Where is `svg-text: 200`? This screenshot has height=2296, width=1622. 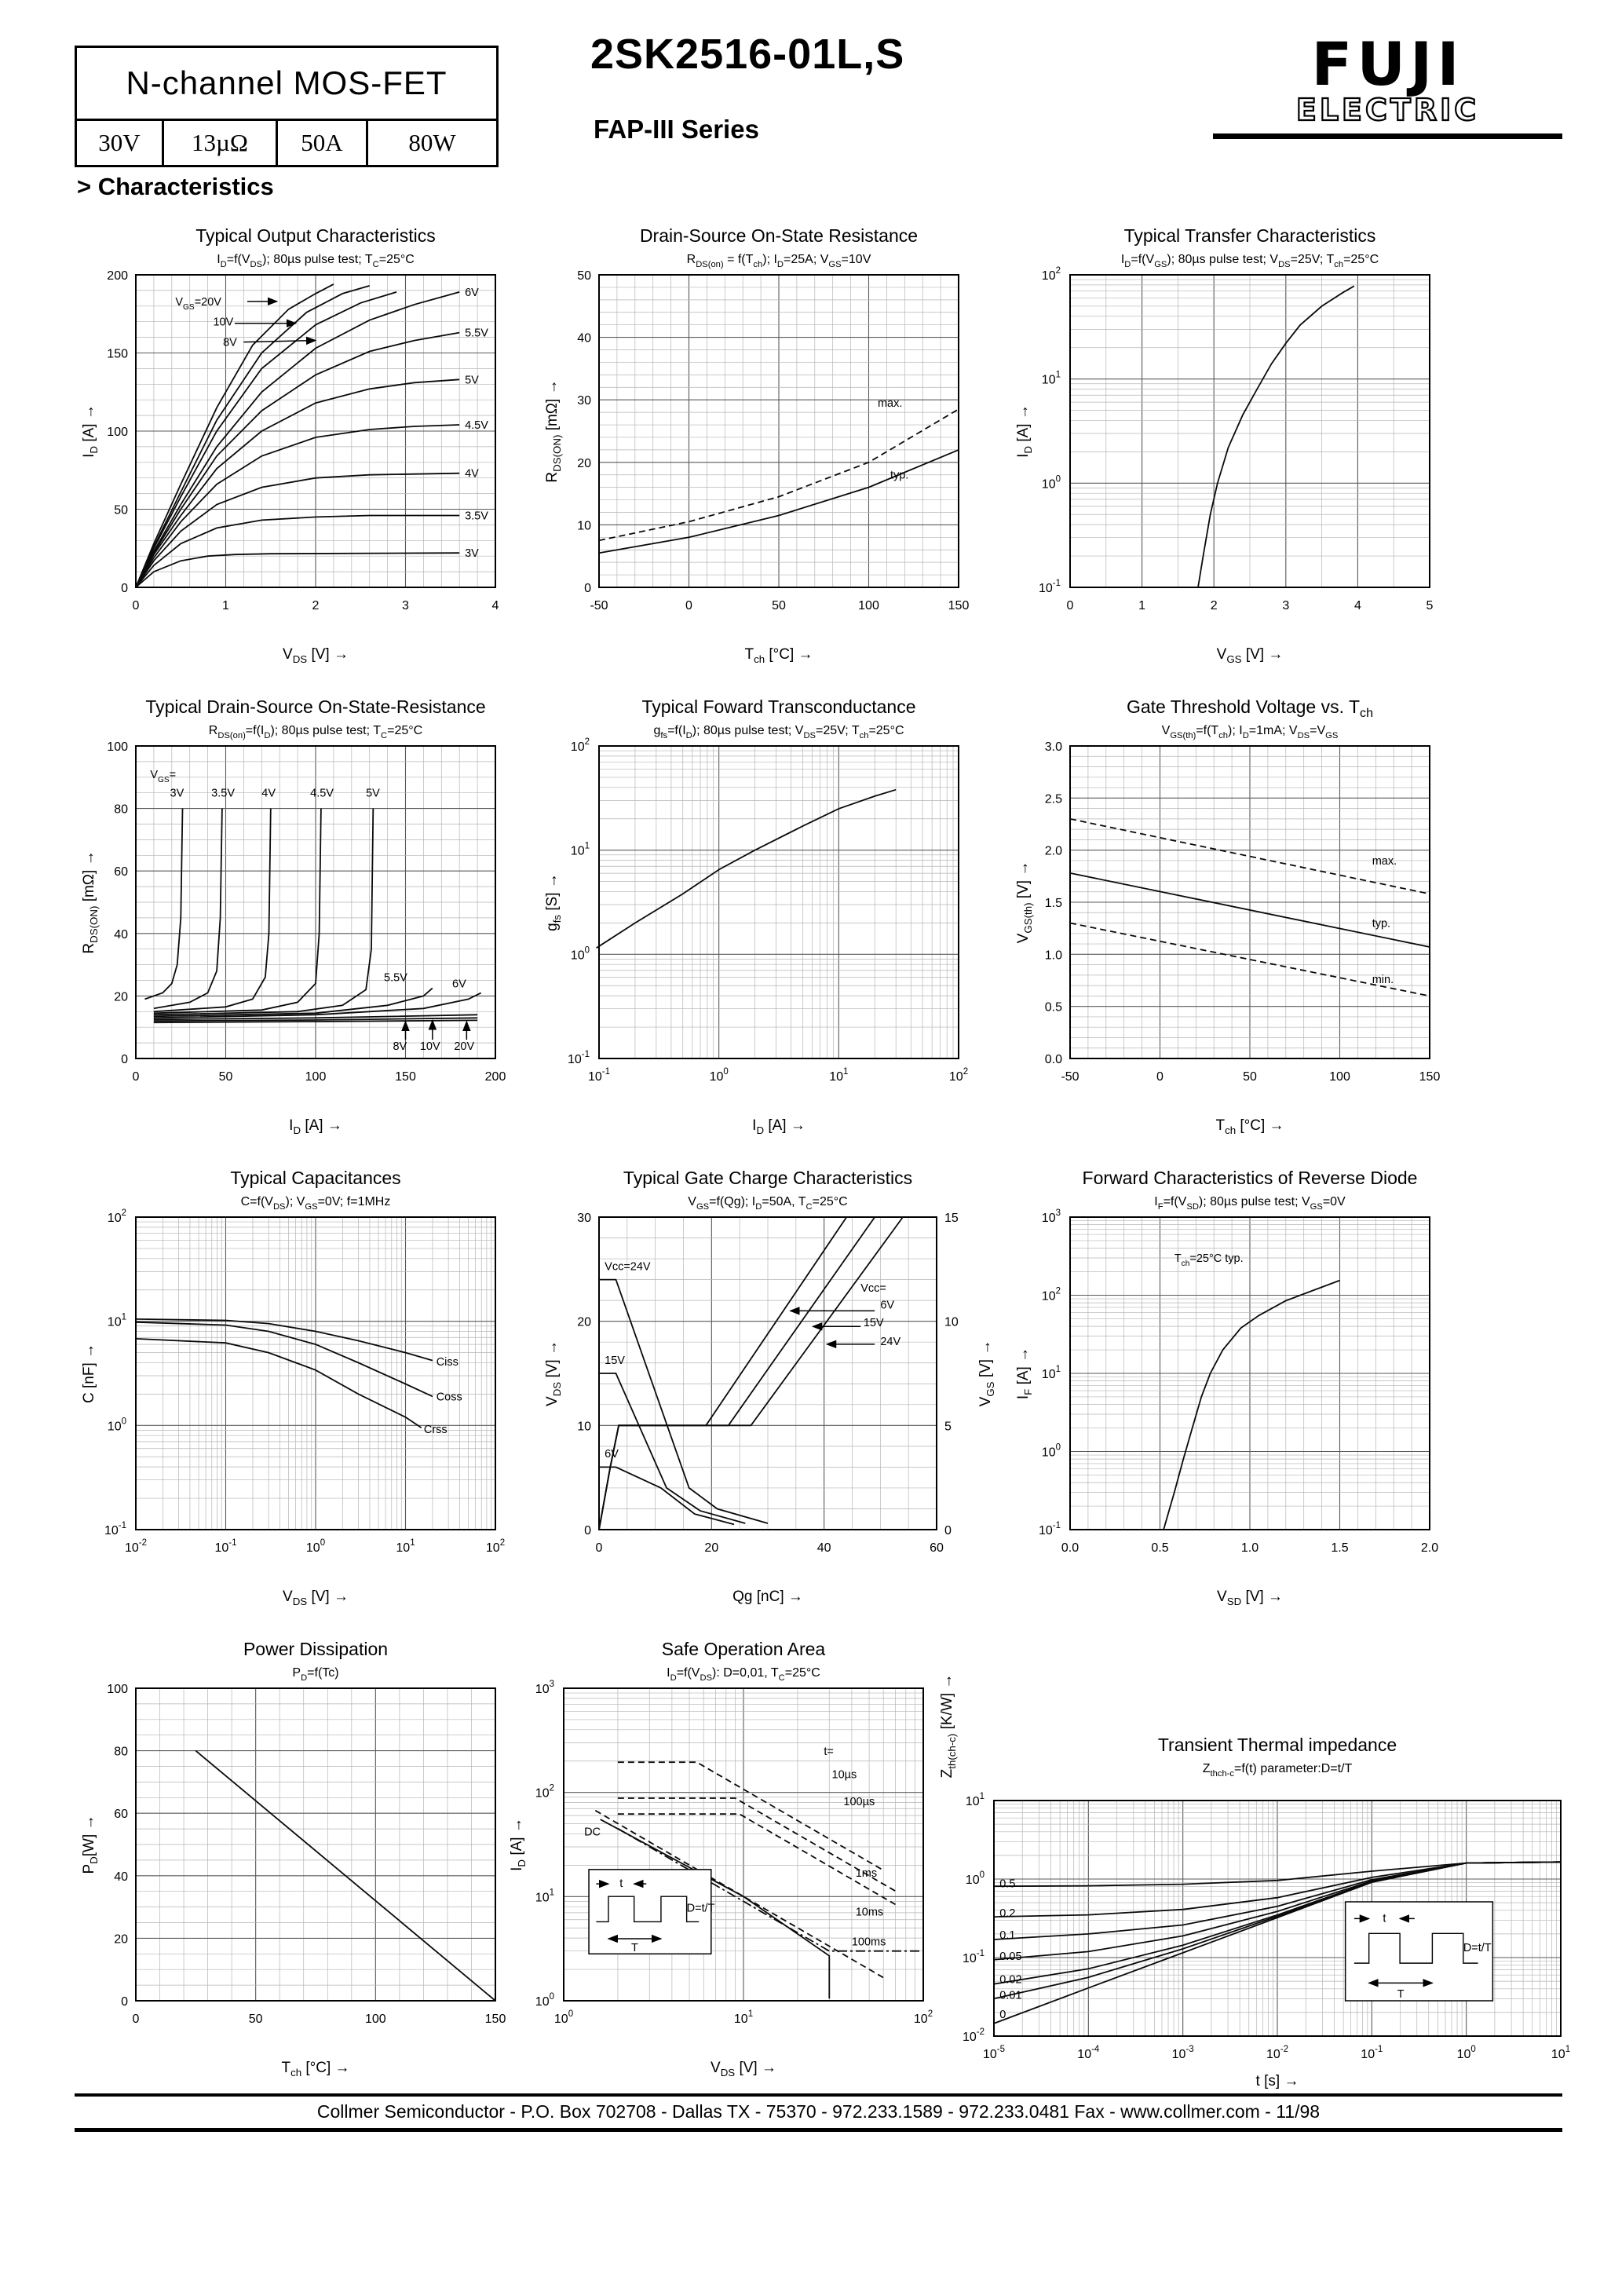 svg-text: 200 is located at coordinates (495, 1077).